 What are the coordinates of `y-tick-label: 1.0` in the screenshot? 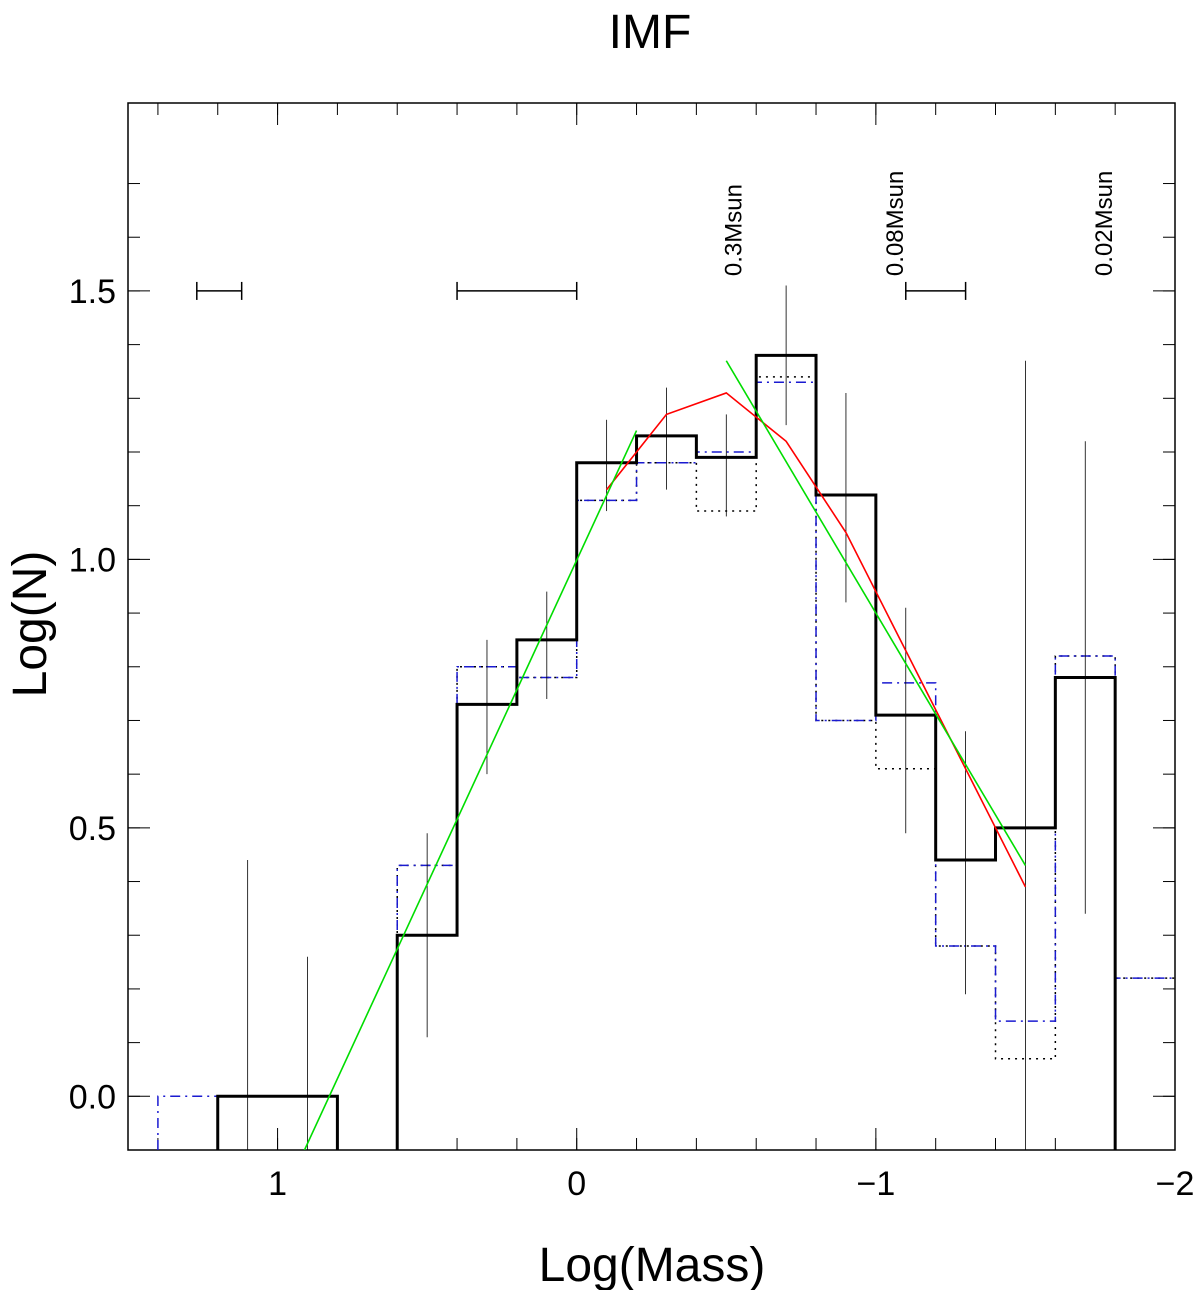 It's located at (92, 560).